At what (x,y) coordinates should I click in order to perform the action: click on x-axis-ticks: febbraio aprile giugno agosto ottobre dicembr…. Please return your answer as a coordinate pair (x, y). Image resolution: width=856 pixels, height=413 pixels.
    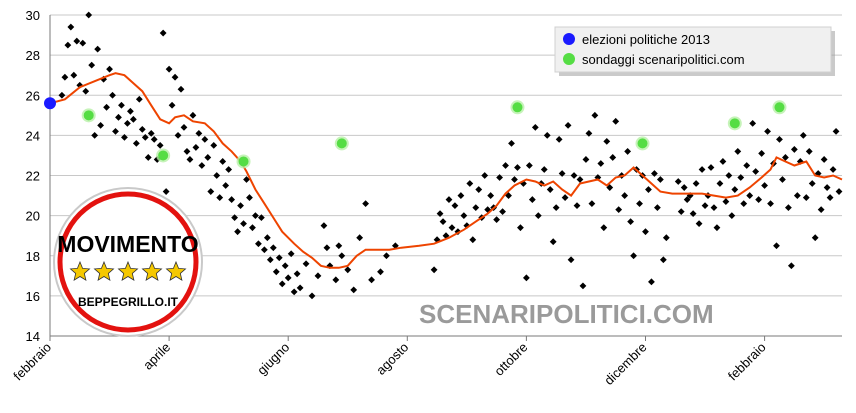
    Looking at the image, I should click on (389, 362).